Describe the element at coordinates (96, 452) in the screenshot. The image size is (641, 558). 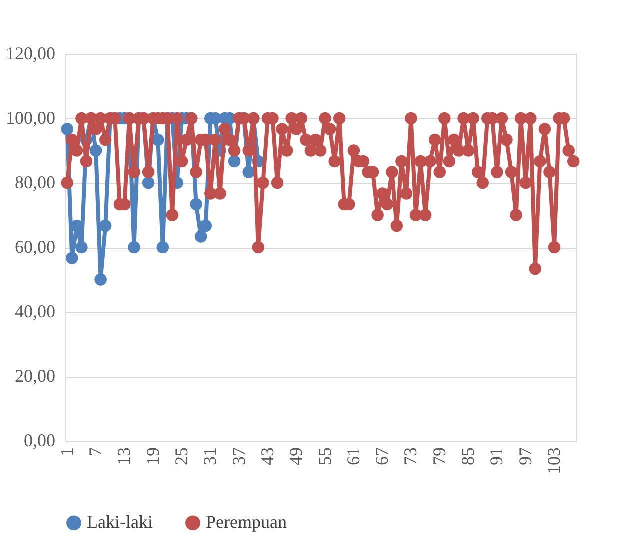
I see `x-tick-label: 7` at that location.